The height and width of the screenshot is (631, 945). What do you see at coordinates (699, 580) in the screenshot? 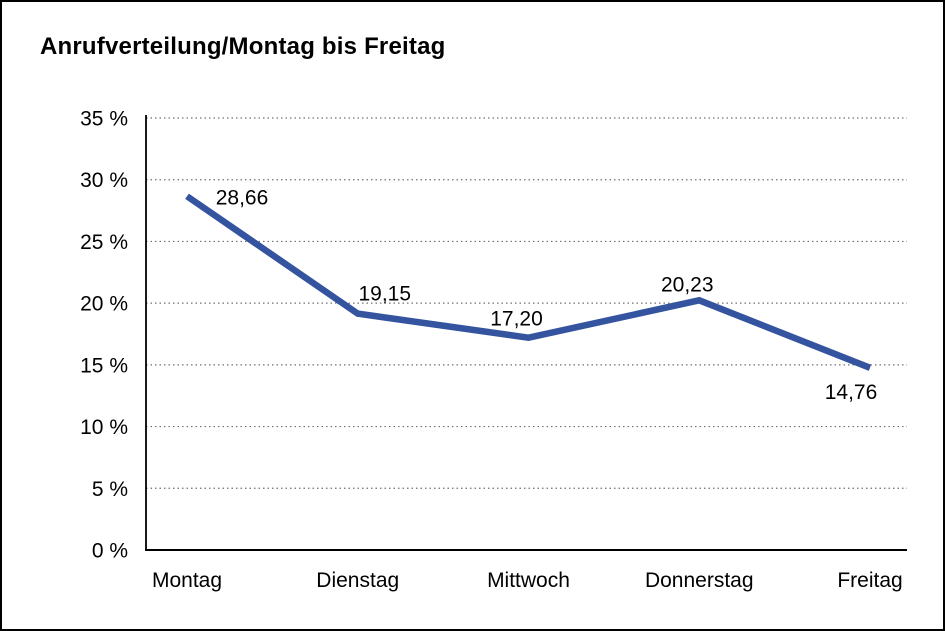
I see `x-category-label: Donnerstag` at bounding box center [699, 580].